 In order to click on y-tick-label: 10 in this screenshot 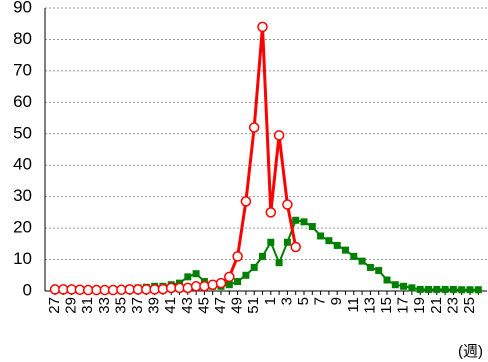, I will do `click(22, 258)`.